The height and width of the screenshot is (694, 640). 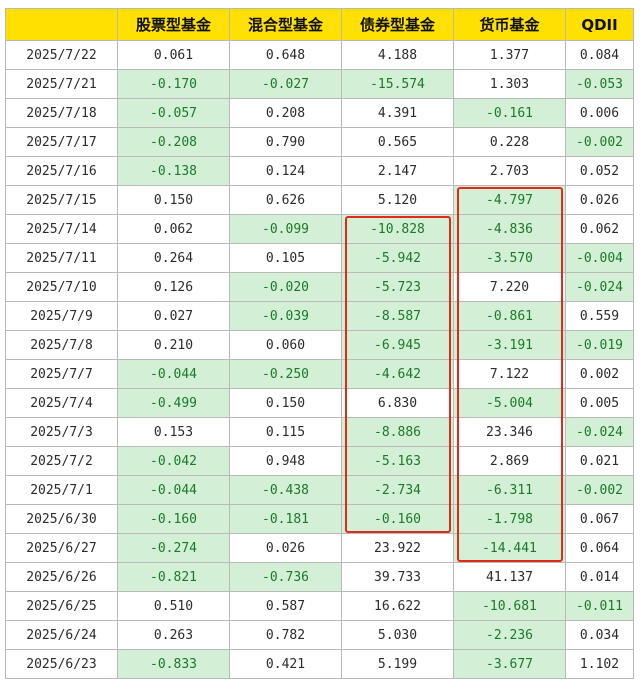 I want to click on value-cell: 0.014, so click(x=599, y=577).